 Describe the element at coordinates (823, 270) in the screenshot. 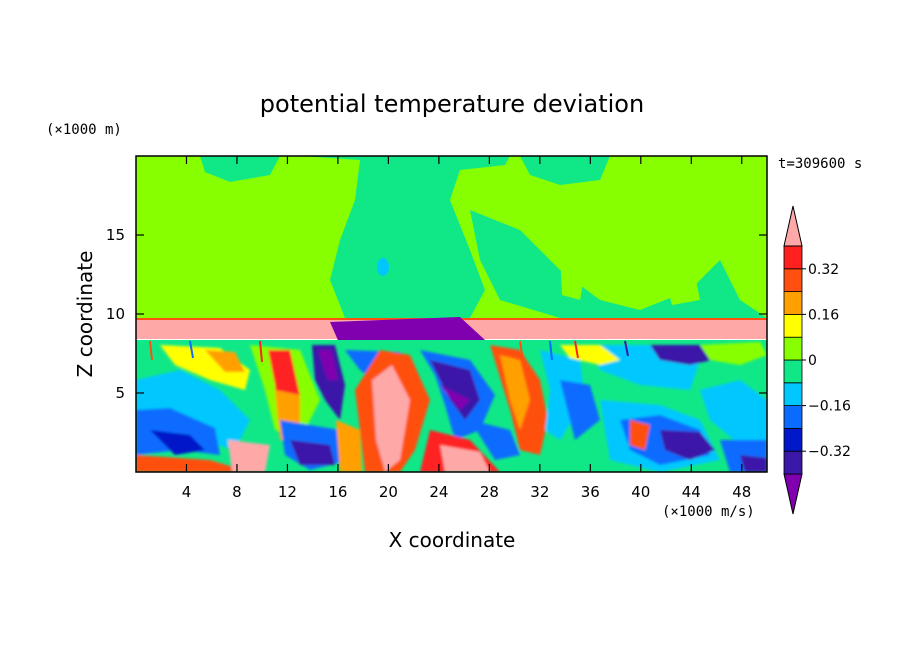

I see `colorbar-label: 0.32` at that location.